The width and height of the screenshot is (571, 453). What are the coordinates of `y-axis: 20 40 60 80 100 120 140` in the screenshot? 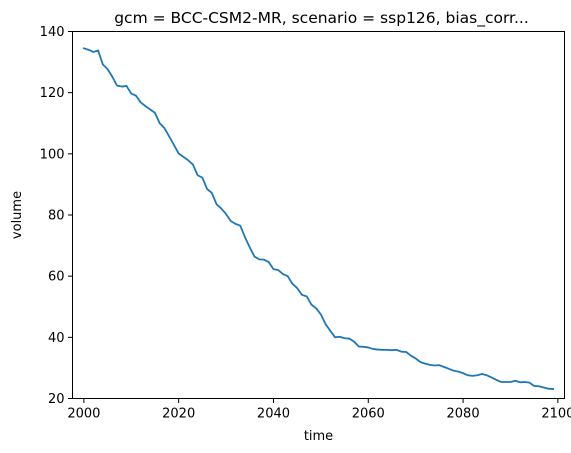 It's located at (56, 216).